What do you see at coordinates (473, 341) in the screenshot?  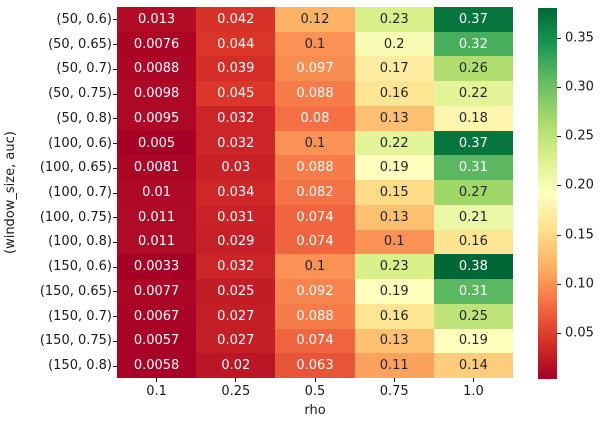 I see `heatmap-cell: 0.19` at bounding box center [473, 341].